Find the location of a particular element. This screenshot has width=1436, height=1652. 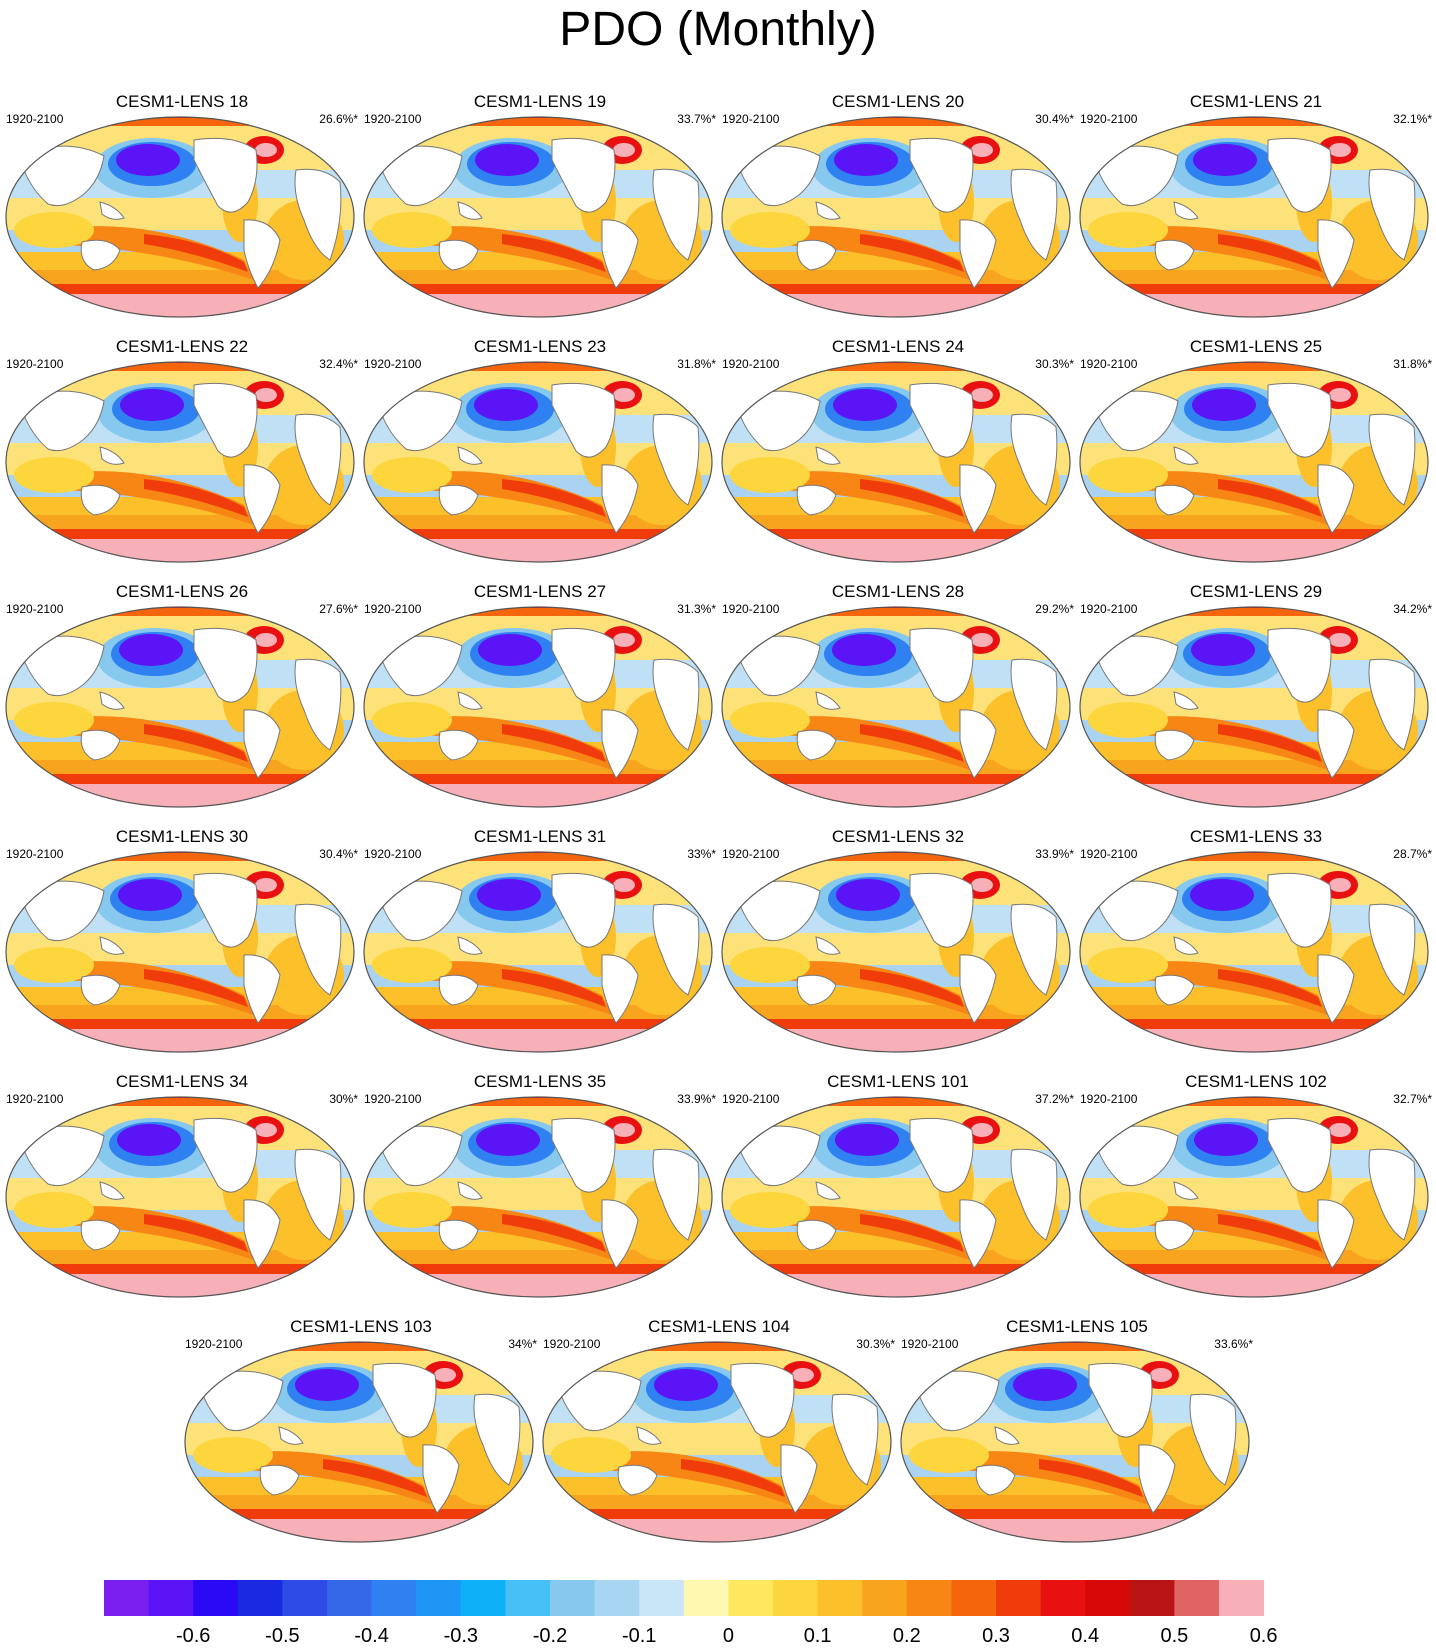

panel-title: CESM1-LENS 34 is located at coordinates (182, 1081).